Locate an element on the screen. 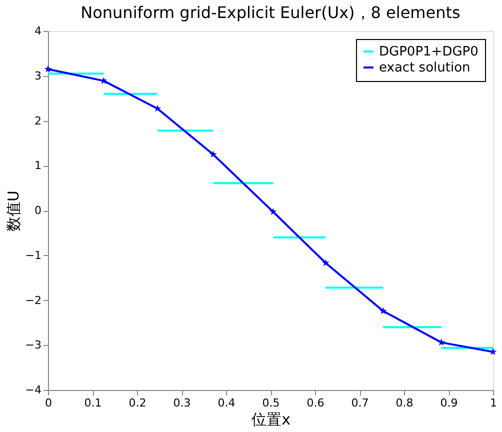 This screenshot has width=502, height=432. x-tick-label: 0.8 is located at coordinates (405, 403).